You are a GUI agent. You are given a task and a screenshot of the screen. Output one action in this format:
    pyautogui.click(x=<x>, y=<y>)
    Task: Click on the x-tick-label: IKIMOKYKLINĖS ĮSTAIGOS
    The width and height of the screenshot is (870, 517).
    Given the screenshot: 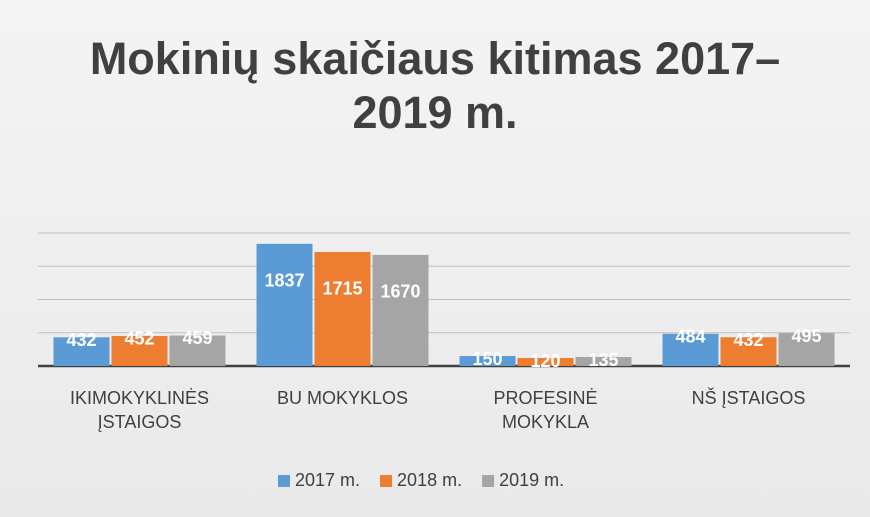 What is the action you would take?
    pyautogui.click(x=139, y=410)
    